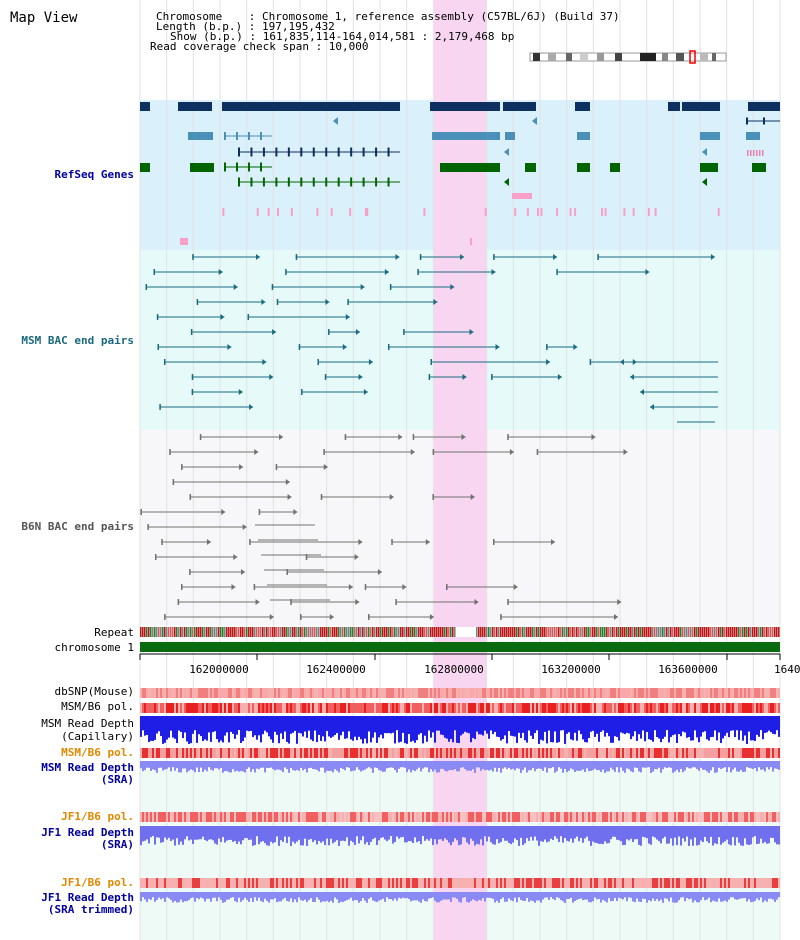 Image resolution: width=800 pixels, height=940 pixels. Describe the element at coordinates (350, 212) in the screenshot. I see `pink-feature` at that location.